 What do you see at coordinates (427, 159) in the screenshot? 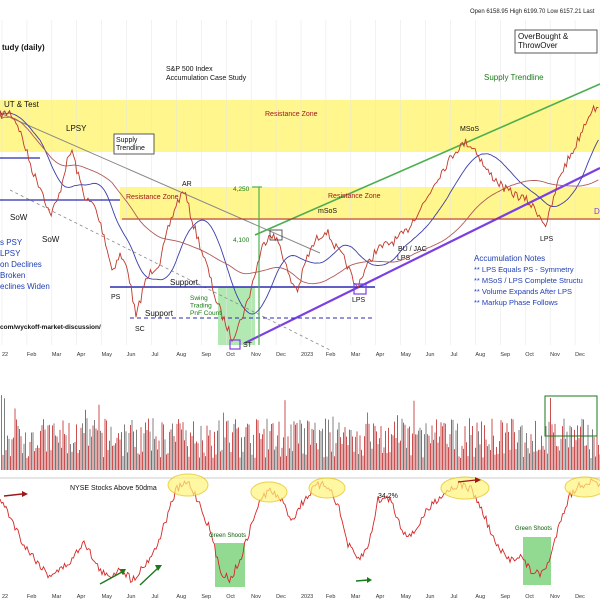
I see `supply-trendline` at bounding box center [427, 159].